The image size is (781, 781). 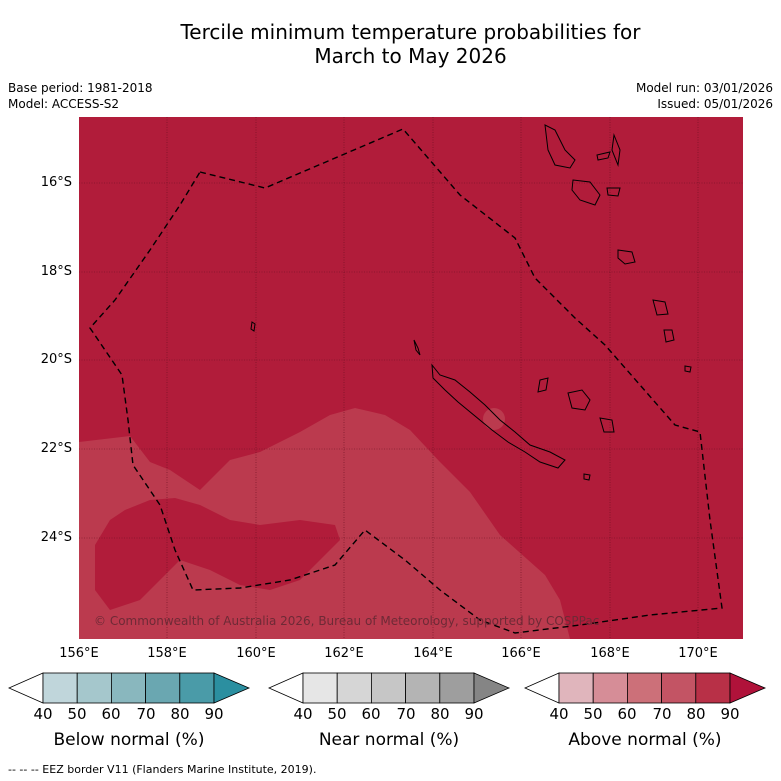 I want to click on aneityum, so click(x=688, y=369).